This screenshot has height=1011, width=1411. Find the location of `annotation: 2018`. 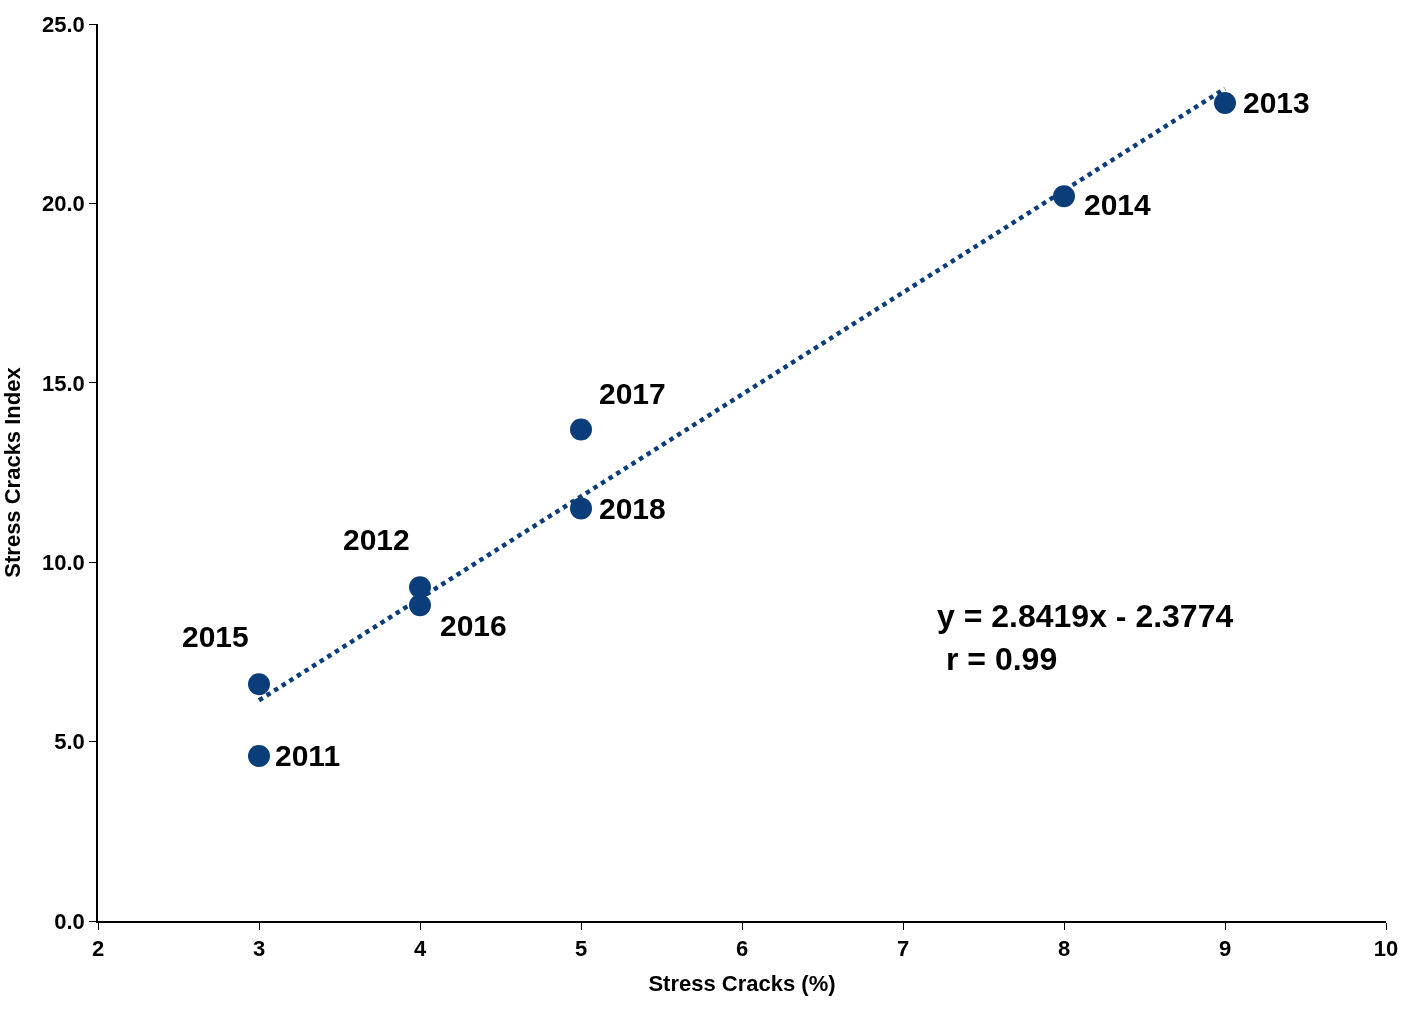

annotation: 2018 is located at coordinates (632, 508).